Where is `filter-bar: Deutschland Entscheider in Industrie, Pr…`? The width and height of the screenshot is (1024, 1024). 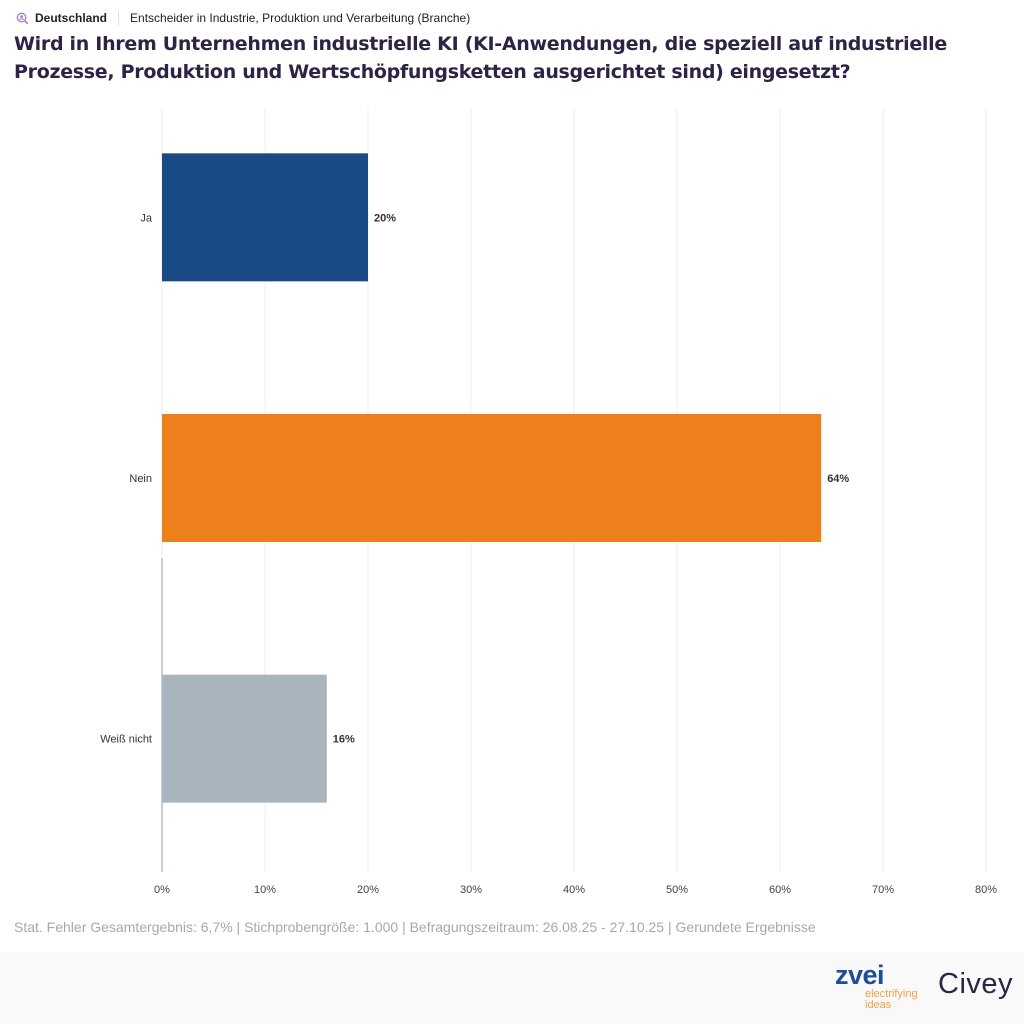 filter-bar: Deutschland Entscheider in Industrie, Pr… is located at coordinates (243, 18).